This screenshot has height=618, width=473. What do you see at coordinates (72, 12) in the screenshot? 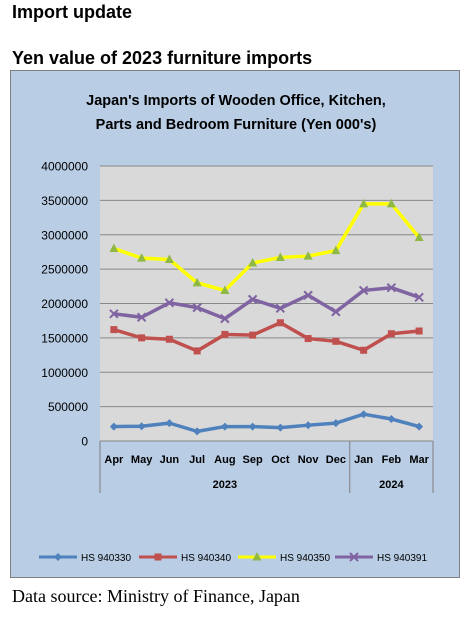
I see `section-label: Import update` at bounding box center [72, 12].